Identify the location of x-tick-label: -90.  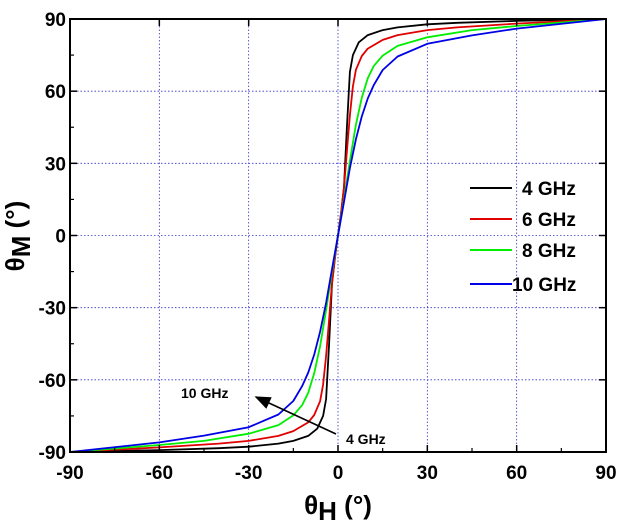
(69, 473).